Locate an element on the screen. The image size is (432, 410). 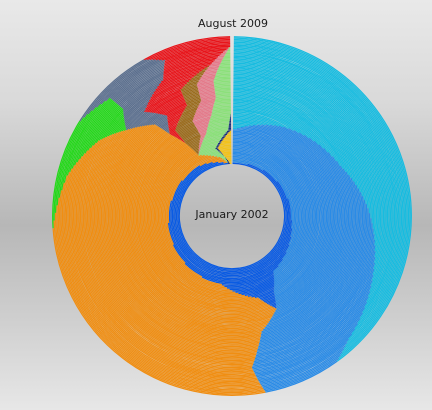
ring-segment-yellow is located at coordinates (225, 146).